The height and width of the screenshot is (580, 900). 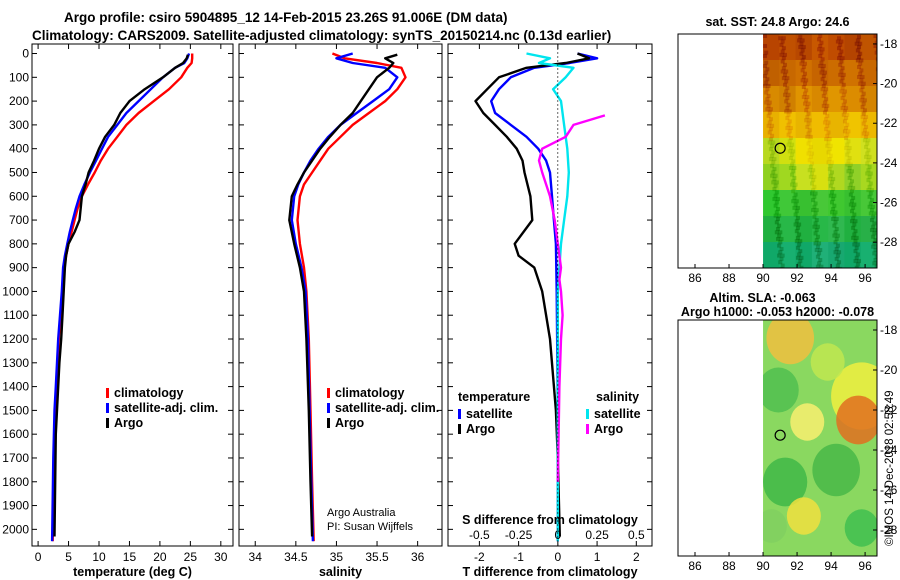 I want to click on temperature-xtick-label: 10, so click(x=99, y=557).